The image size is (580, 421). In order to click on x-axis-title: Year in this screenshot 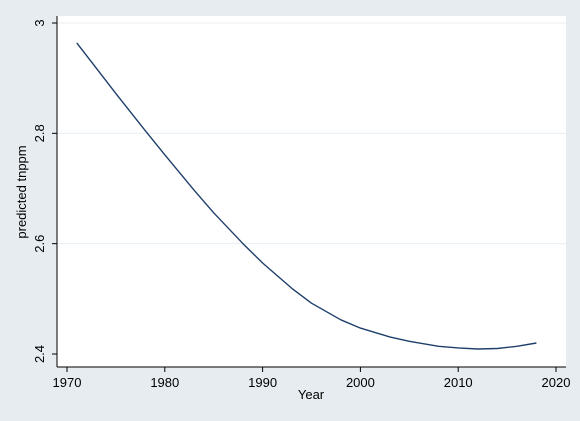, I will do `click(311, 394)`.